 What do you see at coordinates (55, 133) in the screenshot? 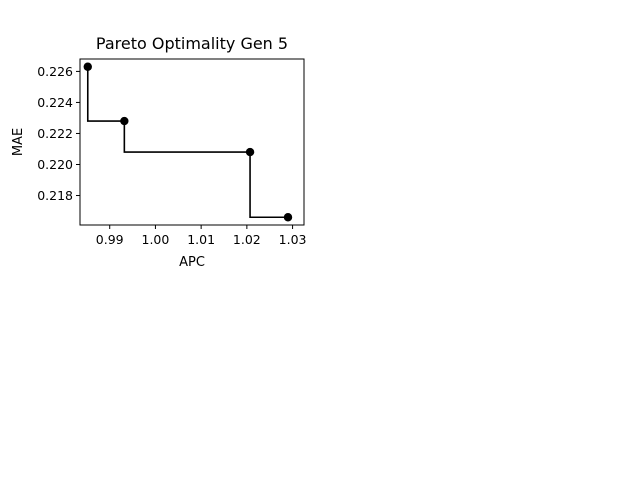
I see `y-tick-label-3: 0.222` at bounding box center [55, 133].